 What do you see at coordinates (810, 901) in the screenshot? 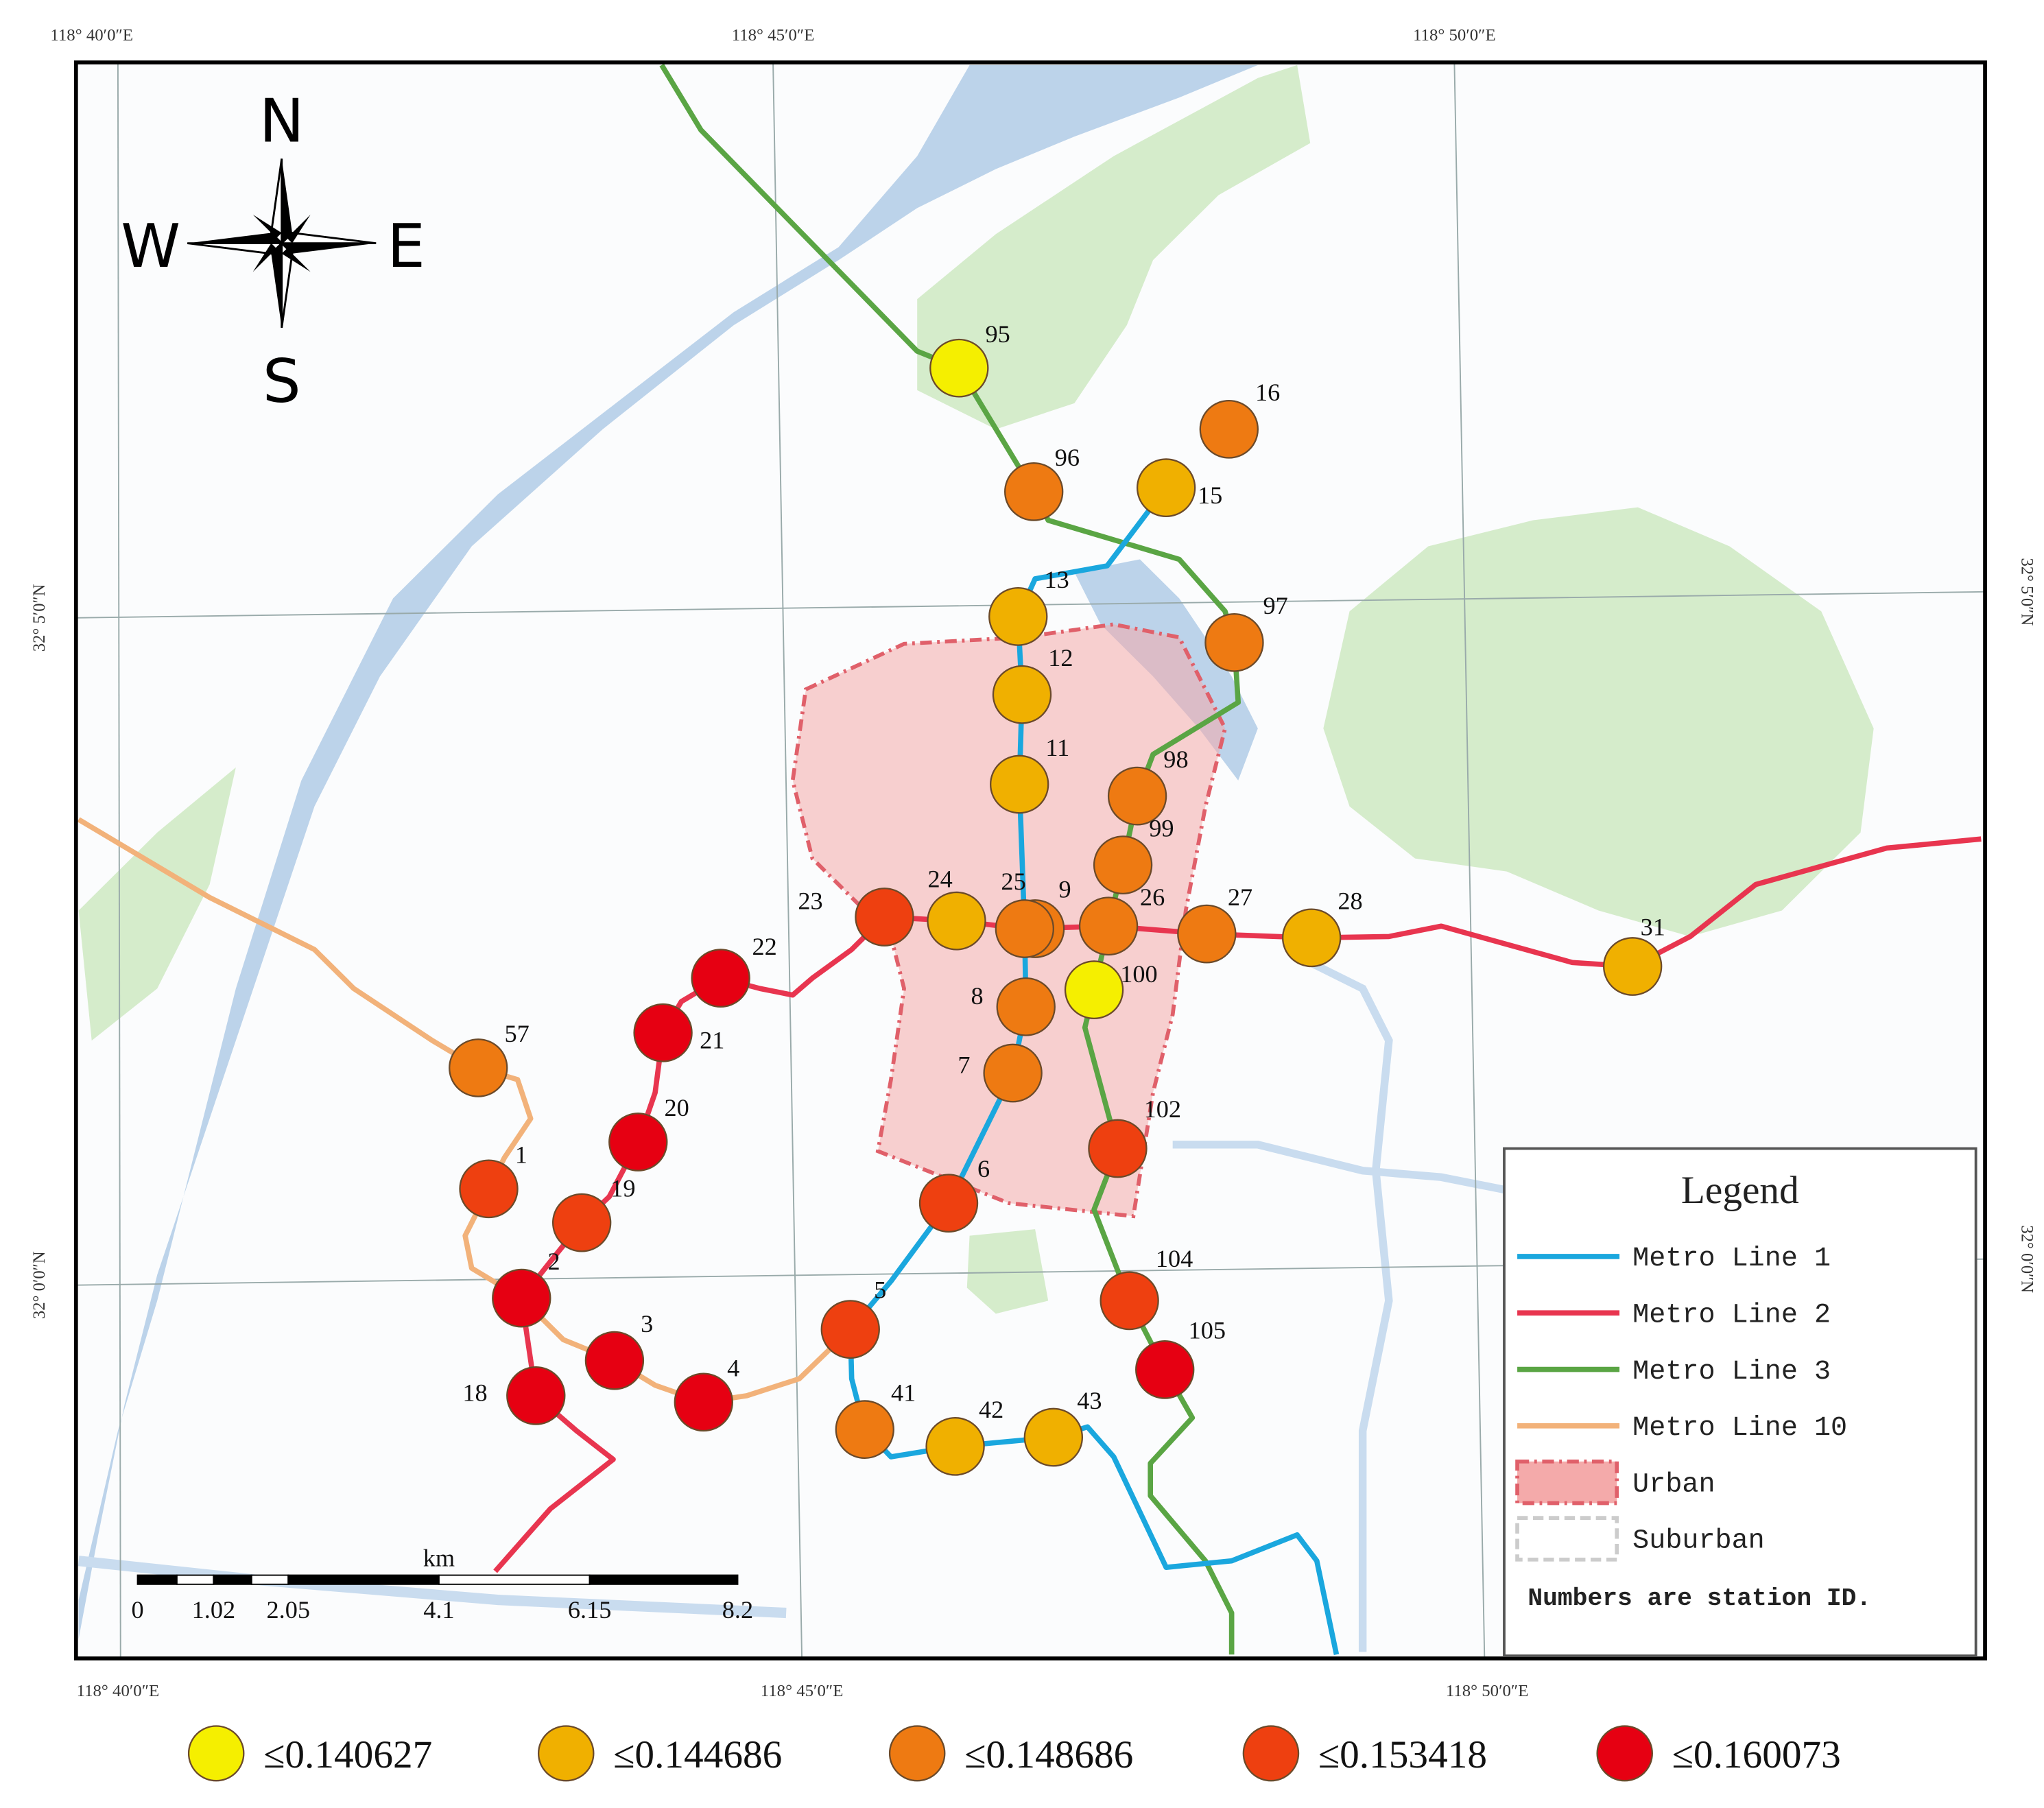
I see `station-label: 23` at bounding box center [810, 901].